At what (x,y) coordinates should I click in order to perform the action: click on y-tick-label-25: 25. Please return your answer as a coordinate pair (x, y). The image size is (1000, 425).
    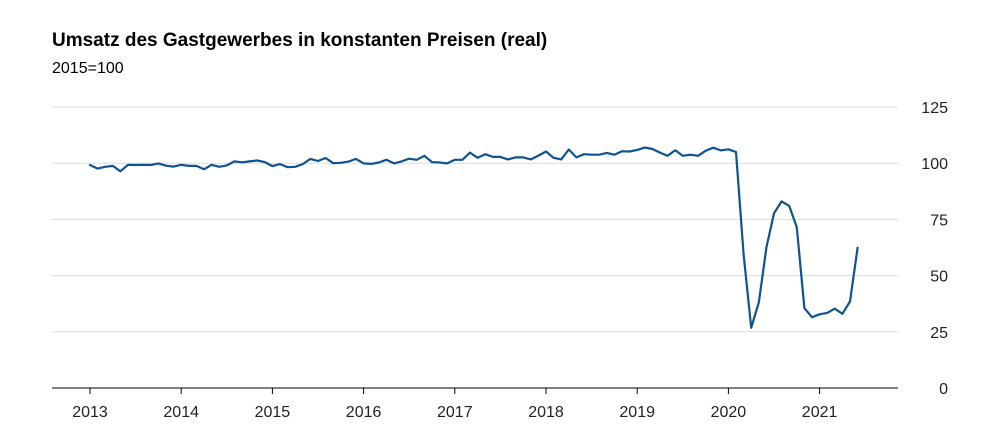
    Looking at the image, I should click on (939, 333).